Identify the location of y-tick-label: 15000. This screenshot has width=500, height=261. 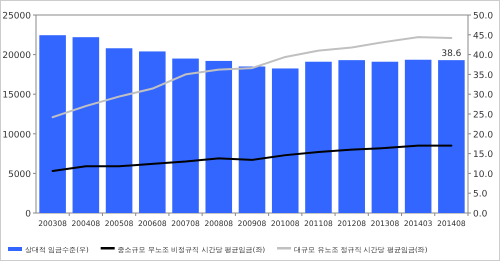
(17, 95).